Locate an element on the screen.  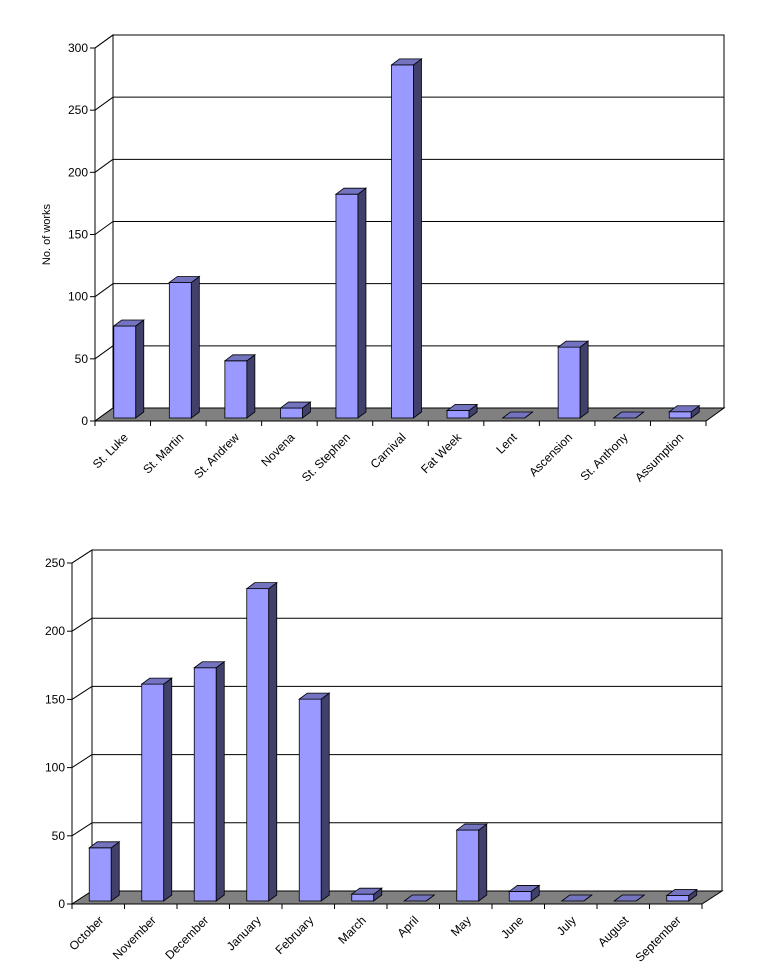
bar-february is located at coordinates (314, 797).